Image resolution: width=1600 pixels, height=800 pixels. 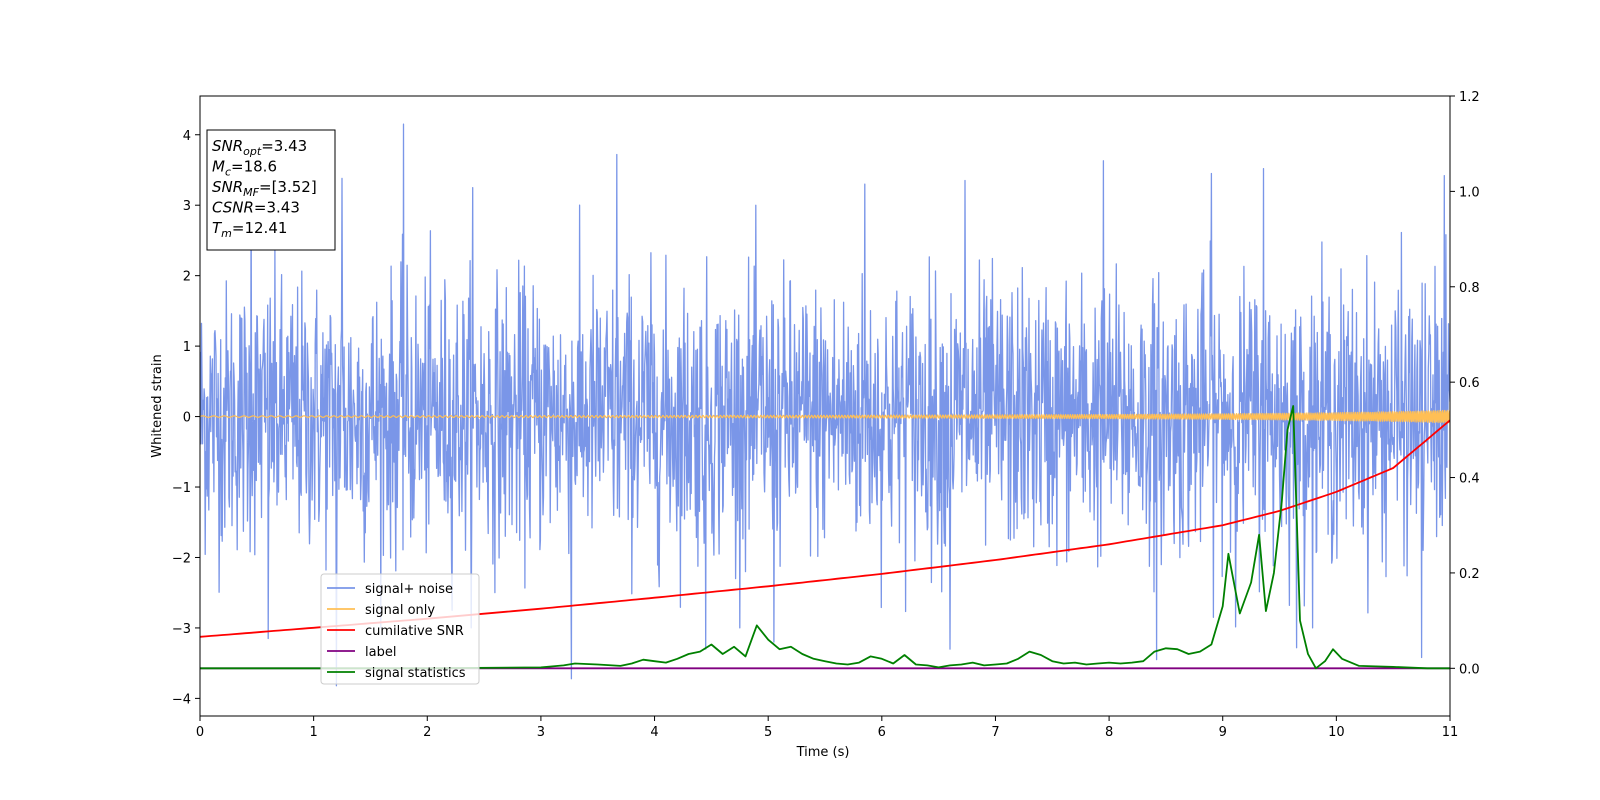 I want to click on y2-tick-label: 0.0, so click(x=1469, y=669).